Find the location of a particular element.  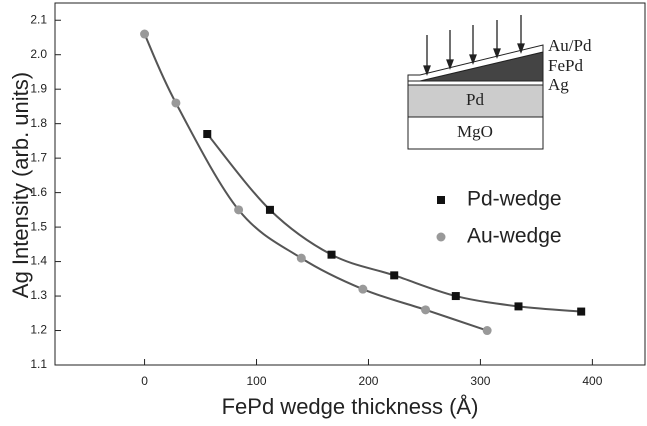

inset-diagram: Au/Pd FePd Ag Pd MgO is located at coordinates (499, 82).